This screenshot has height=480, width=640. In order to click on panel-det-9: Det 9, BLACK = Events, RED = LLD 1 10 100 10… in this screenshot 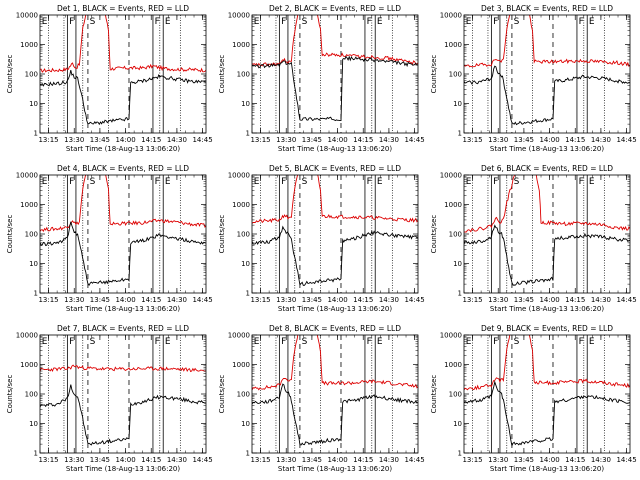, I will do `click(533, 398)`.